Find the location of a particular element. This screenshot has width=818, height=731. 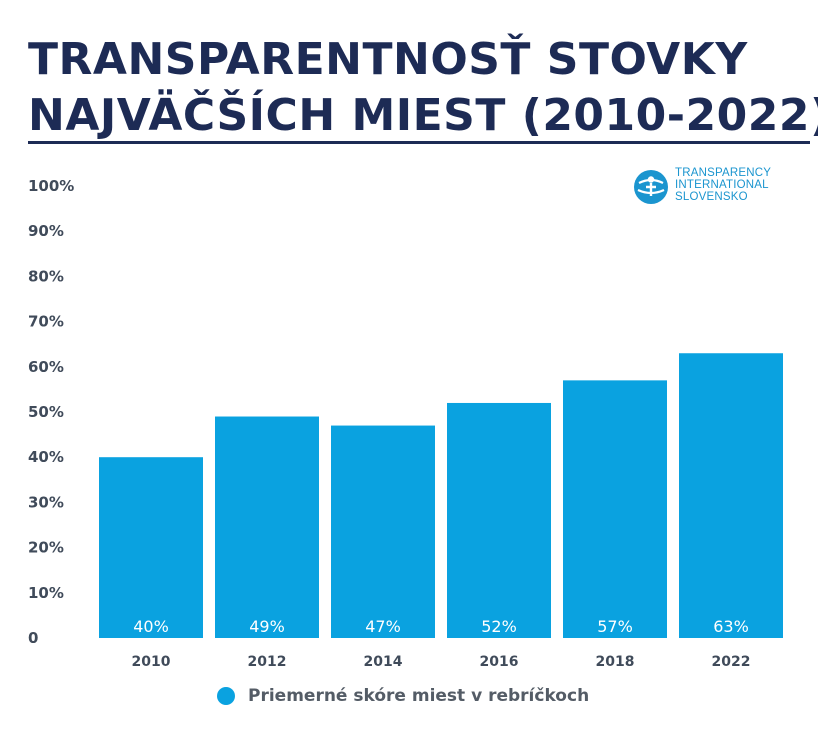

chart-title-line-1: TRANSPARENTNOSŤ STOVKY is located at coordinates (388, 59).